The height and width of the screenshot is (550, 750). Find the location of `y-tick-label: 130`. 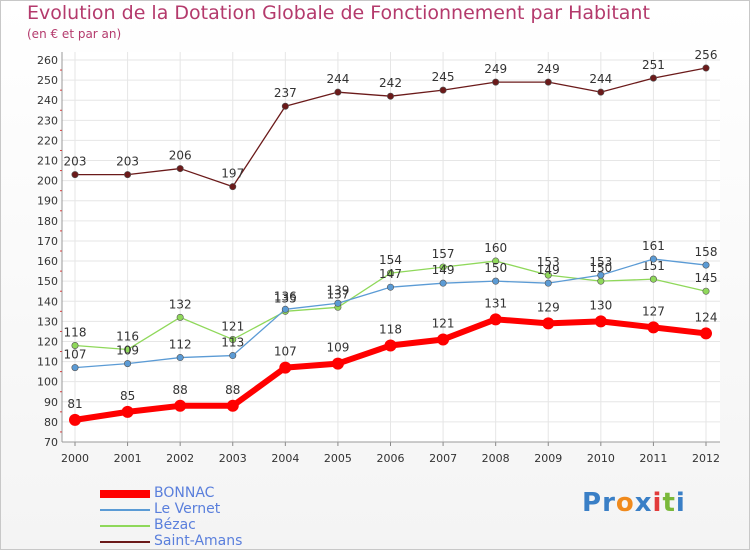

y-tick-label: 130 is located at coordinates (47, 321).